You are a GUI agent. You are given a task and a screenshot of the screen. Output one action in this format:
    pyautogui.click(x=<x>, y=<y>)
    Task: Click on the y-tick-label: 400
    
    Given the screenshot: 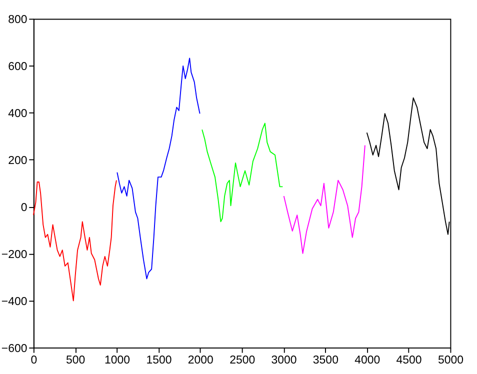 What is the action you would take?
    pyautogui.click(x=18, y=114)
    